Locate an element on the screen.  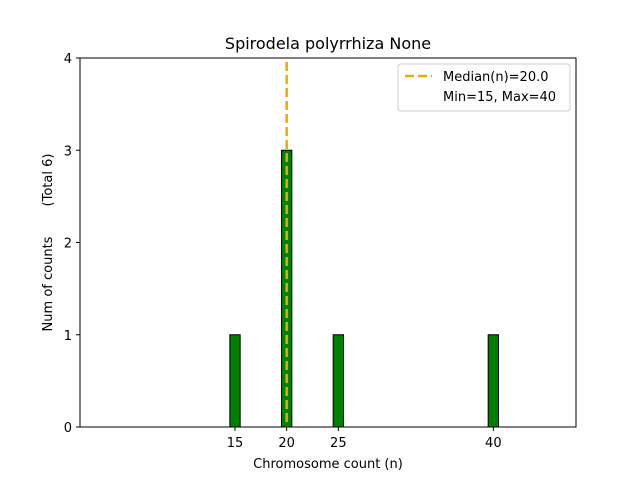
x-tick-label-25: 25 is located at coordinates (338, 443).